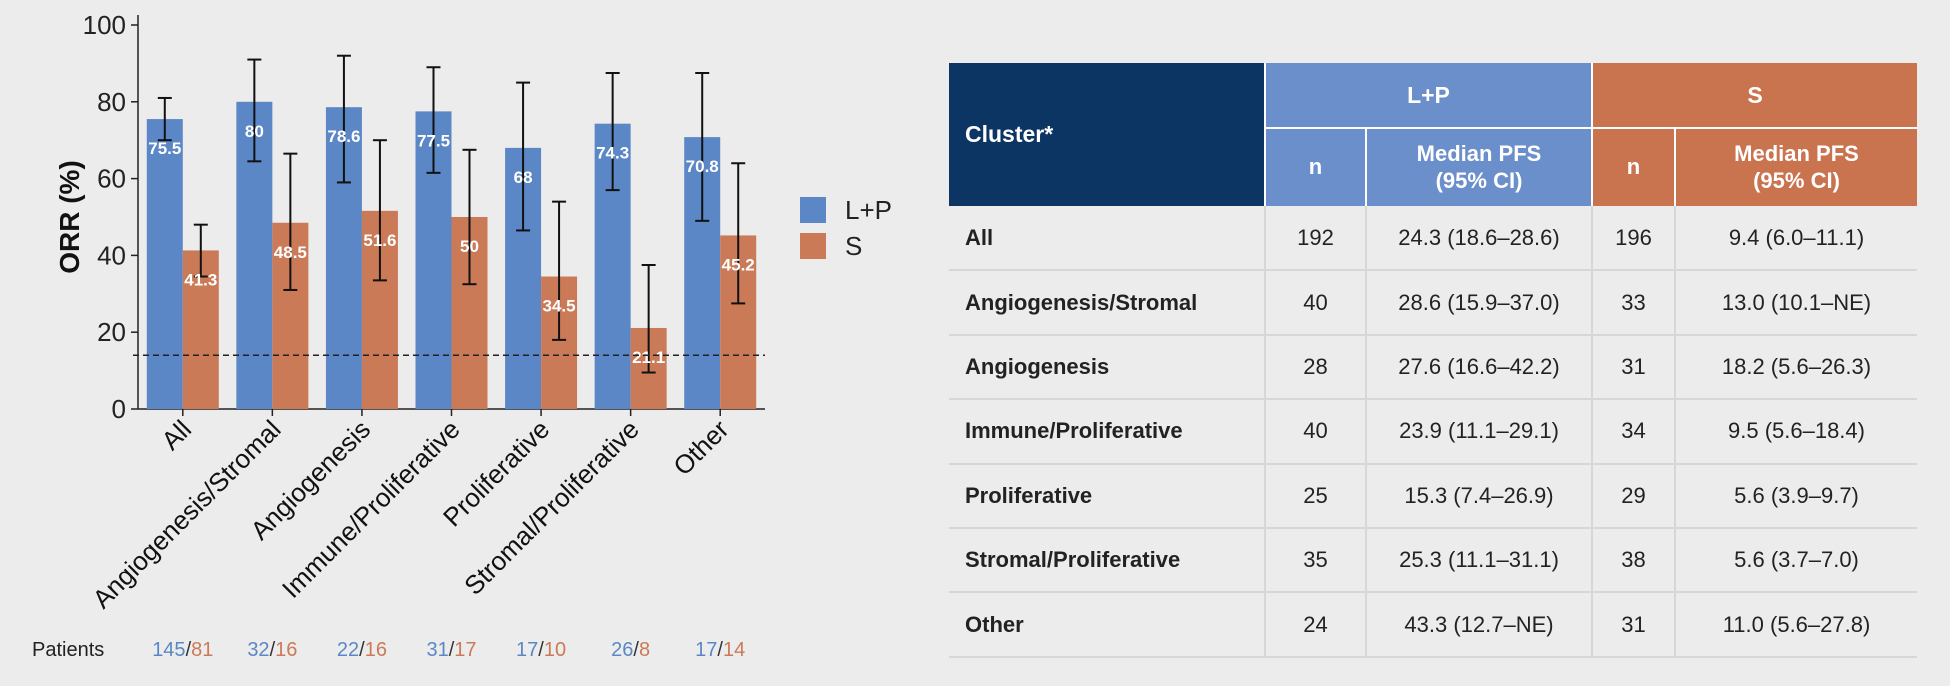 The width and height of the screenshot is (1950, 686). Describe the element at coordinates (1796, 496) in the screenshot. I see `s-pfs-cell: 5.6 (3.9–9.7)` at that location.